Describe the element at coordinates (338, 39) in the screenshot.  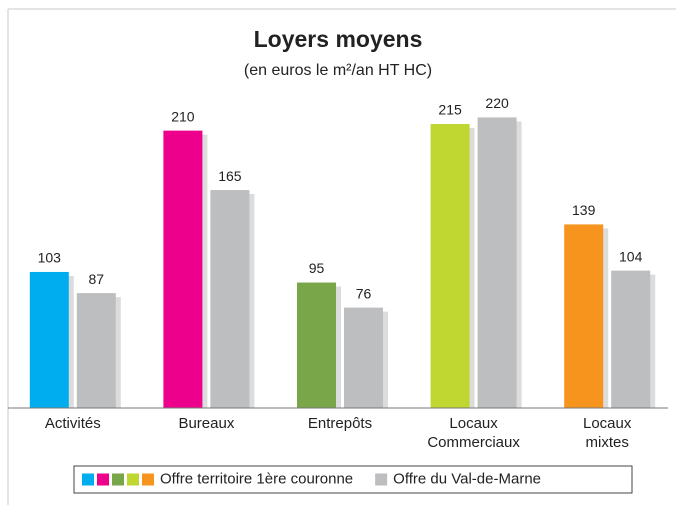
I see `chart-title: Loyers moyens` at that location.